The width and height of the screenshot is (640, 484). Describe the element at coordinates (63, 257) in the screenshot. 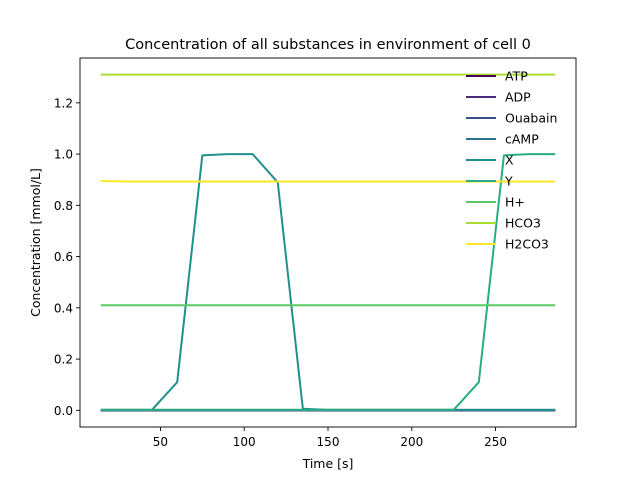

I see `y-tick-label: 0.6` at that location.